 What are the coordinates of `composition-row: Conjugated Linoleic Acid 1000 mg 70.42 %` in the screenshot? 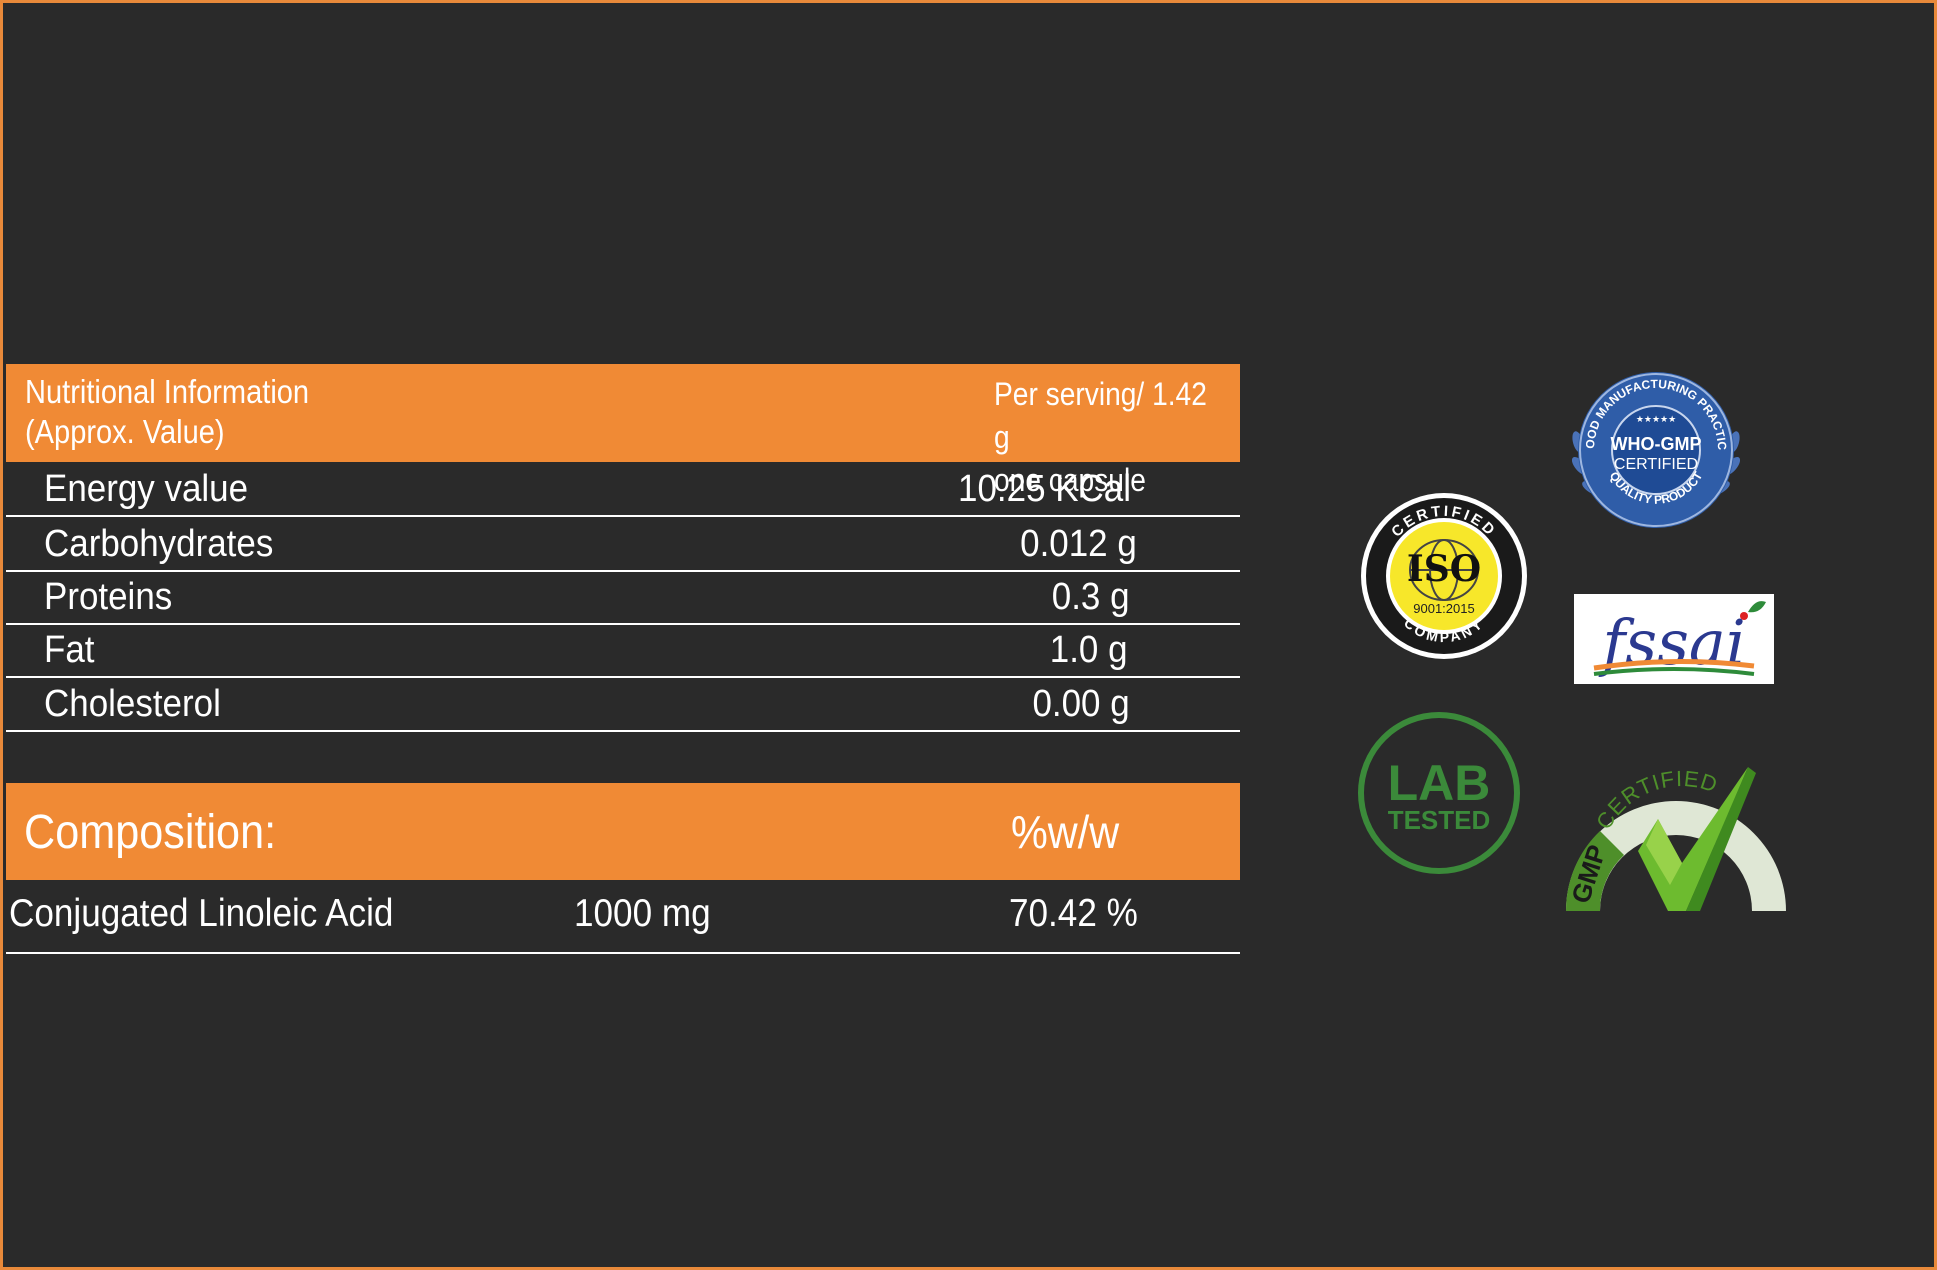 It's located at (623, 917).